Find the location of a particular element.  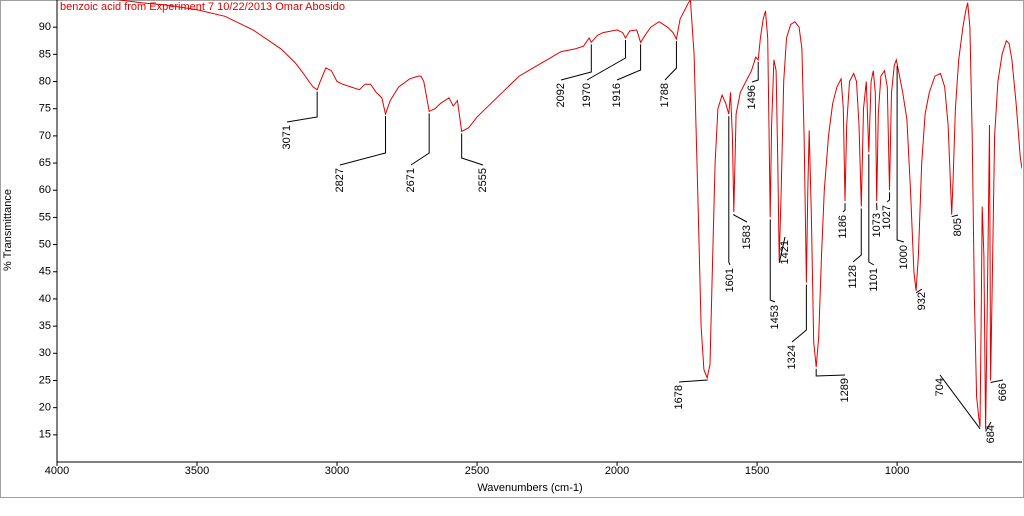

peak-label: 1324 is located at coordinates (792, 357).